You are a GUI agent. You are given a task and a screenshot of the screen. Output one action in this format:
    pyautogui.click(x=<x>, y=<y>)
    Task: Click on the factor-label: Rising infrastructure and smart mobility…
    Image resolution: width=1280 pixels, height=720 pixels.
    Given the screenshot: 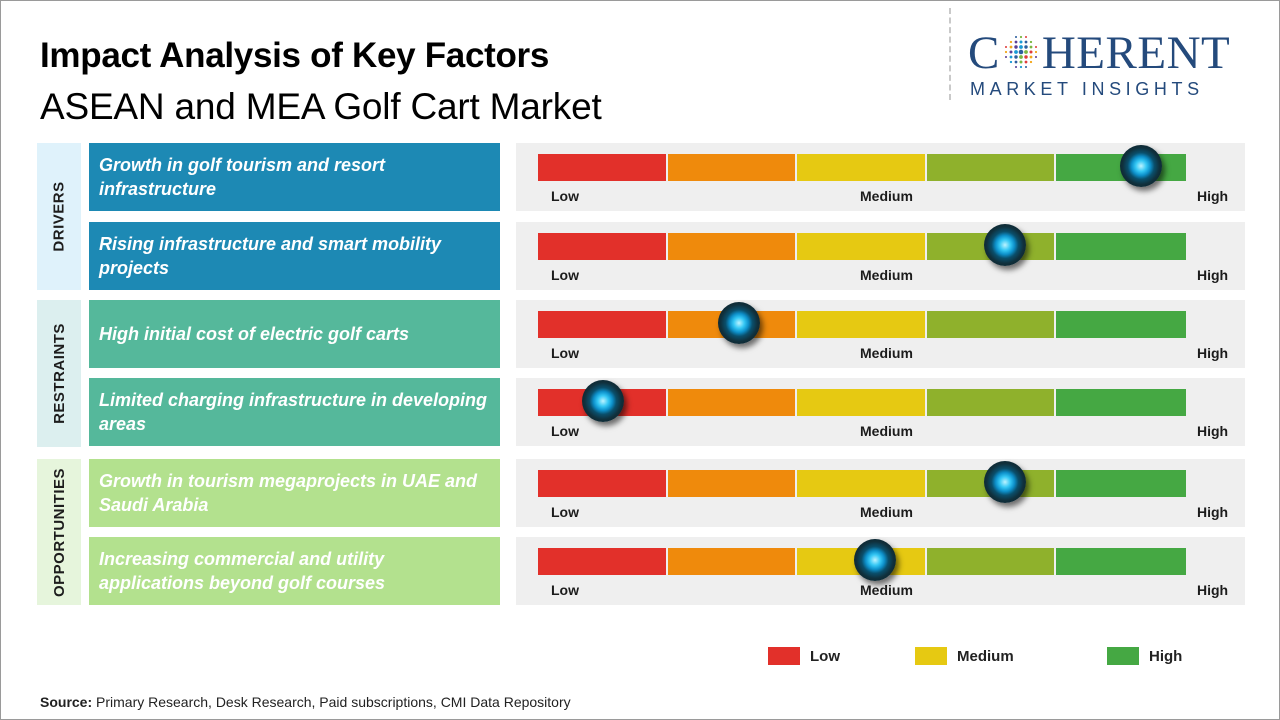 What is the action you would take?
    pyautogui.click(x=294, y=256)
    